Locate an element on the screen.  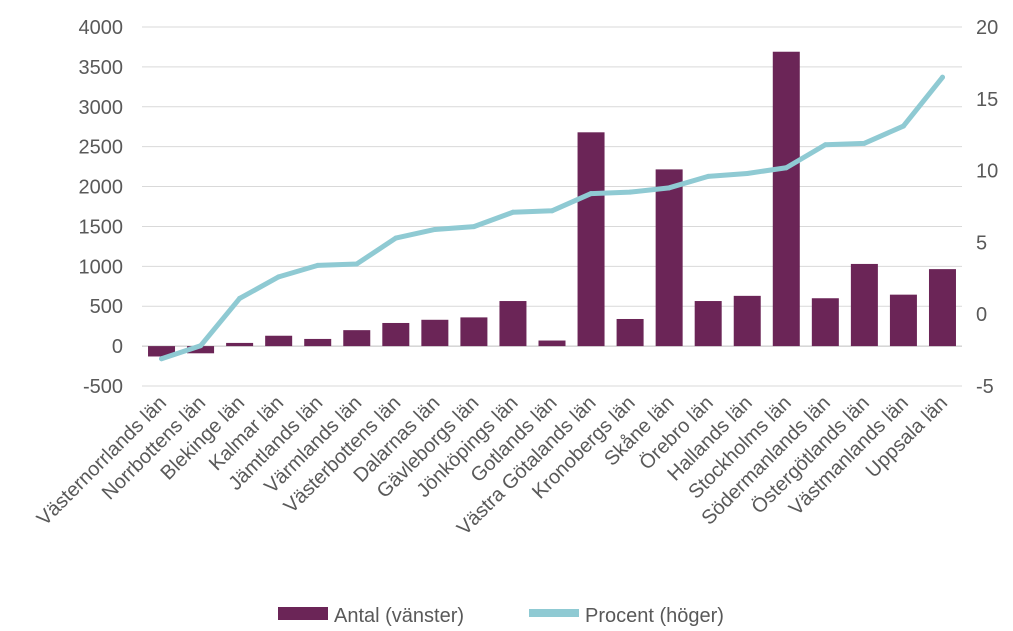
y-left-tick-label: 1500 is located at coordinates (101, 227).